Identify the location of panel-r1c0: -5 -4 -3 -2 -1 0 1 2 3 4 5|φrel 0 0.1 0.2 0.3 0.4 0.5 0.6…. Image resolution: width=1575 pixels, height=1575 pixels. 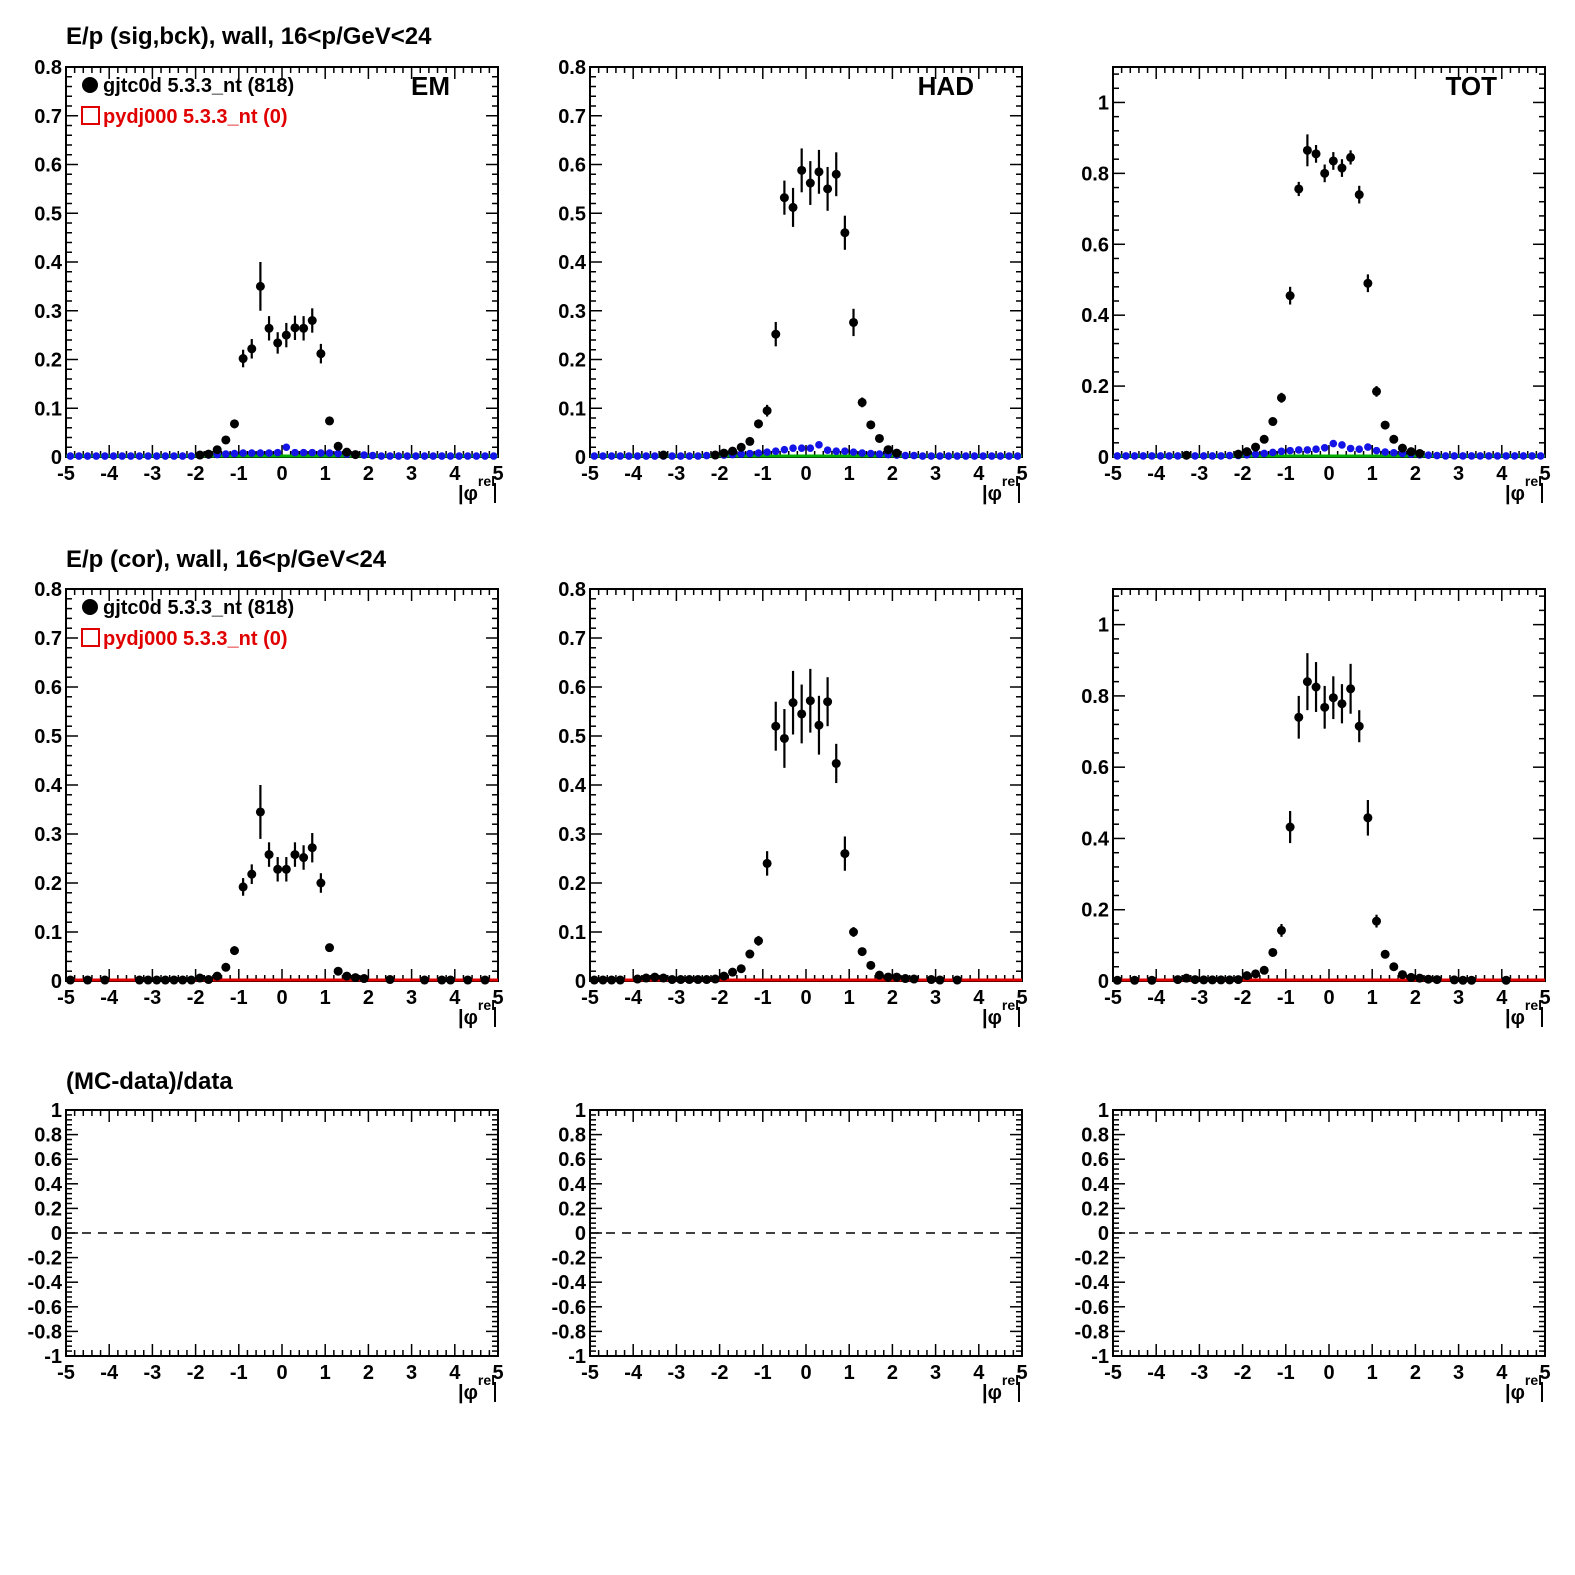
(268, 804).